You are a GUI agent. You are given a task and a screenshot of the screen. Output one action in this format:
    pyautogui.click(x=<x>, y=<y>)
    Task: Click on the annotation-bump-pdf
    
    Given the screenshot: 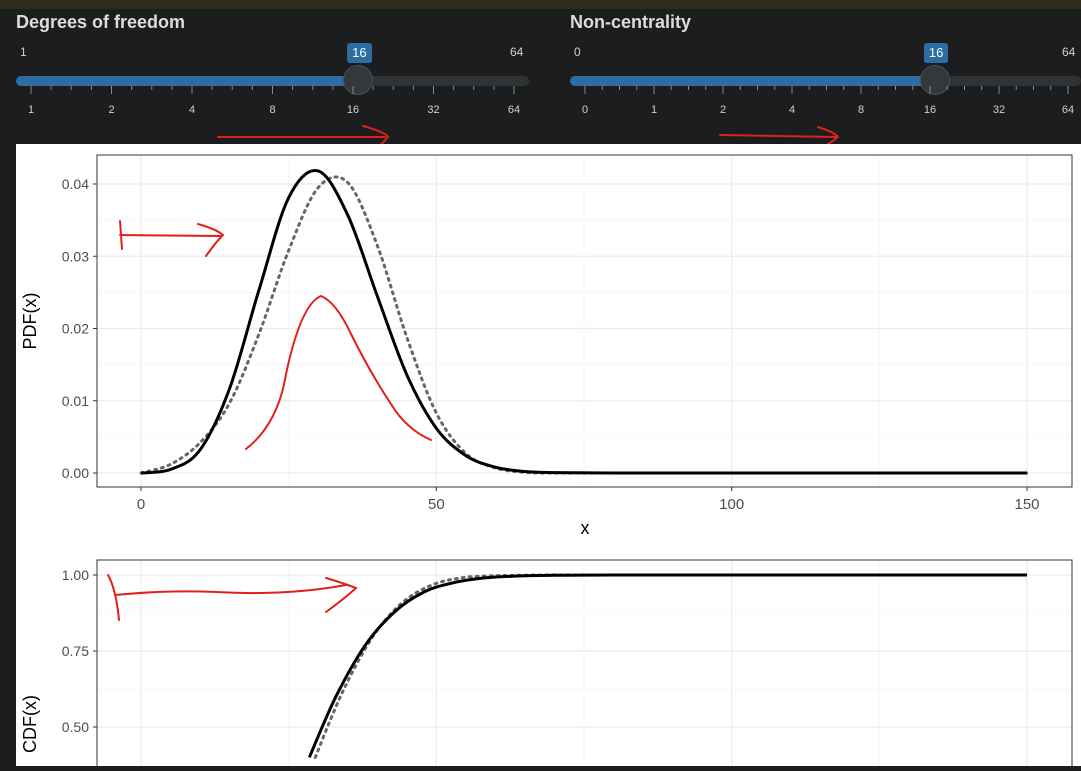 What is the action you would take?
    pyautogui.click(x=338, y=372)
    